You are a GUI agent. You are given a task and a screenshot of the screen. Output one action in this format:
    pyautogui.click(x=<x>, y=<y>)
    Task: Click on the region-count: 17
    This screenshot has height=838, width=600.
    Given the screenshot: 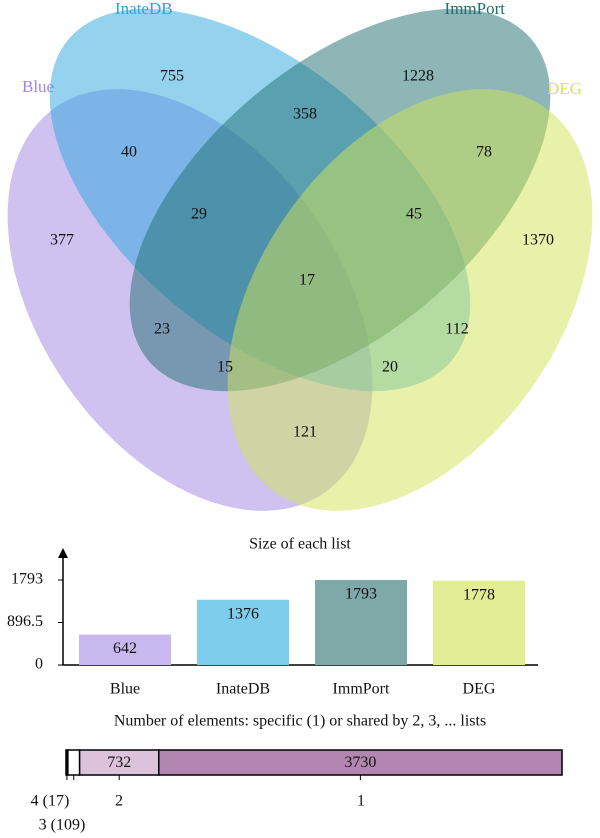 What is the action you would take?
    pyautogui.click(x=307, y=280)
    